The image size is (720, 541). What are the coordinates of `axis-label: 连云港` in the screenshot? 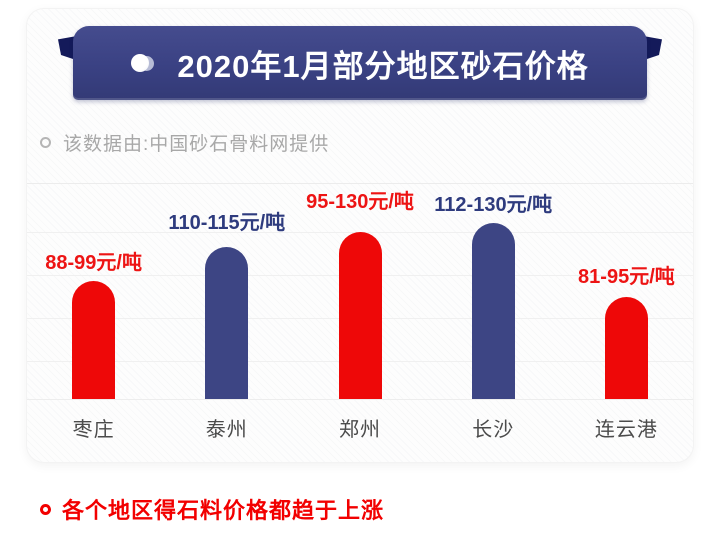 It's located at (626, 429).